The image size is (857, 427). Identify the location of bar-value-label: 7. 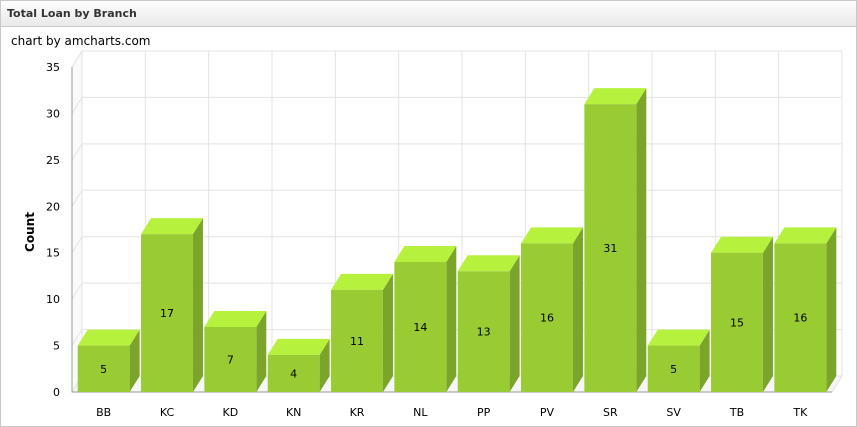
(230, 360).